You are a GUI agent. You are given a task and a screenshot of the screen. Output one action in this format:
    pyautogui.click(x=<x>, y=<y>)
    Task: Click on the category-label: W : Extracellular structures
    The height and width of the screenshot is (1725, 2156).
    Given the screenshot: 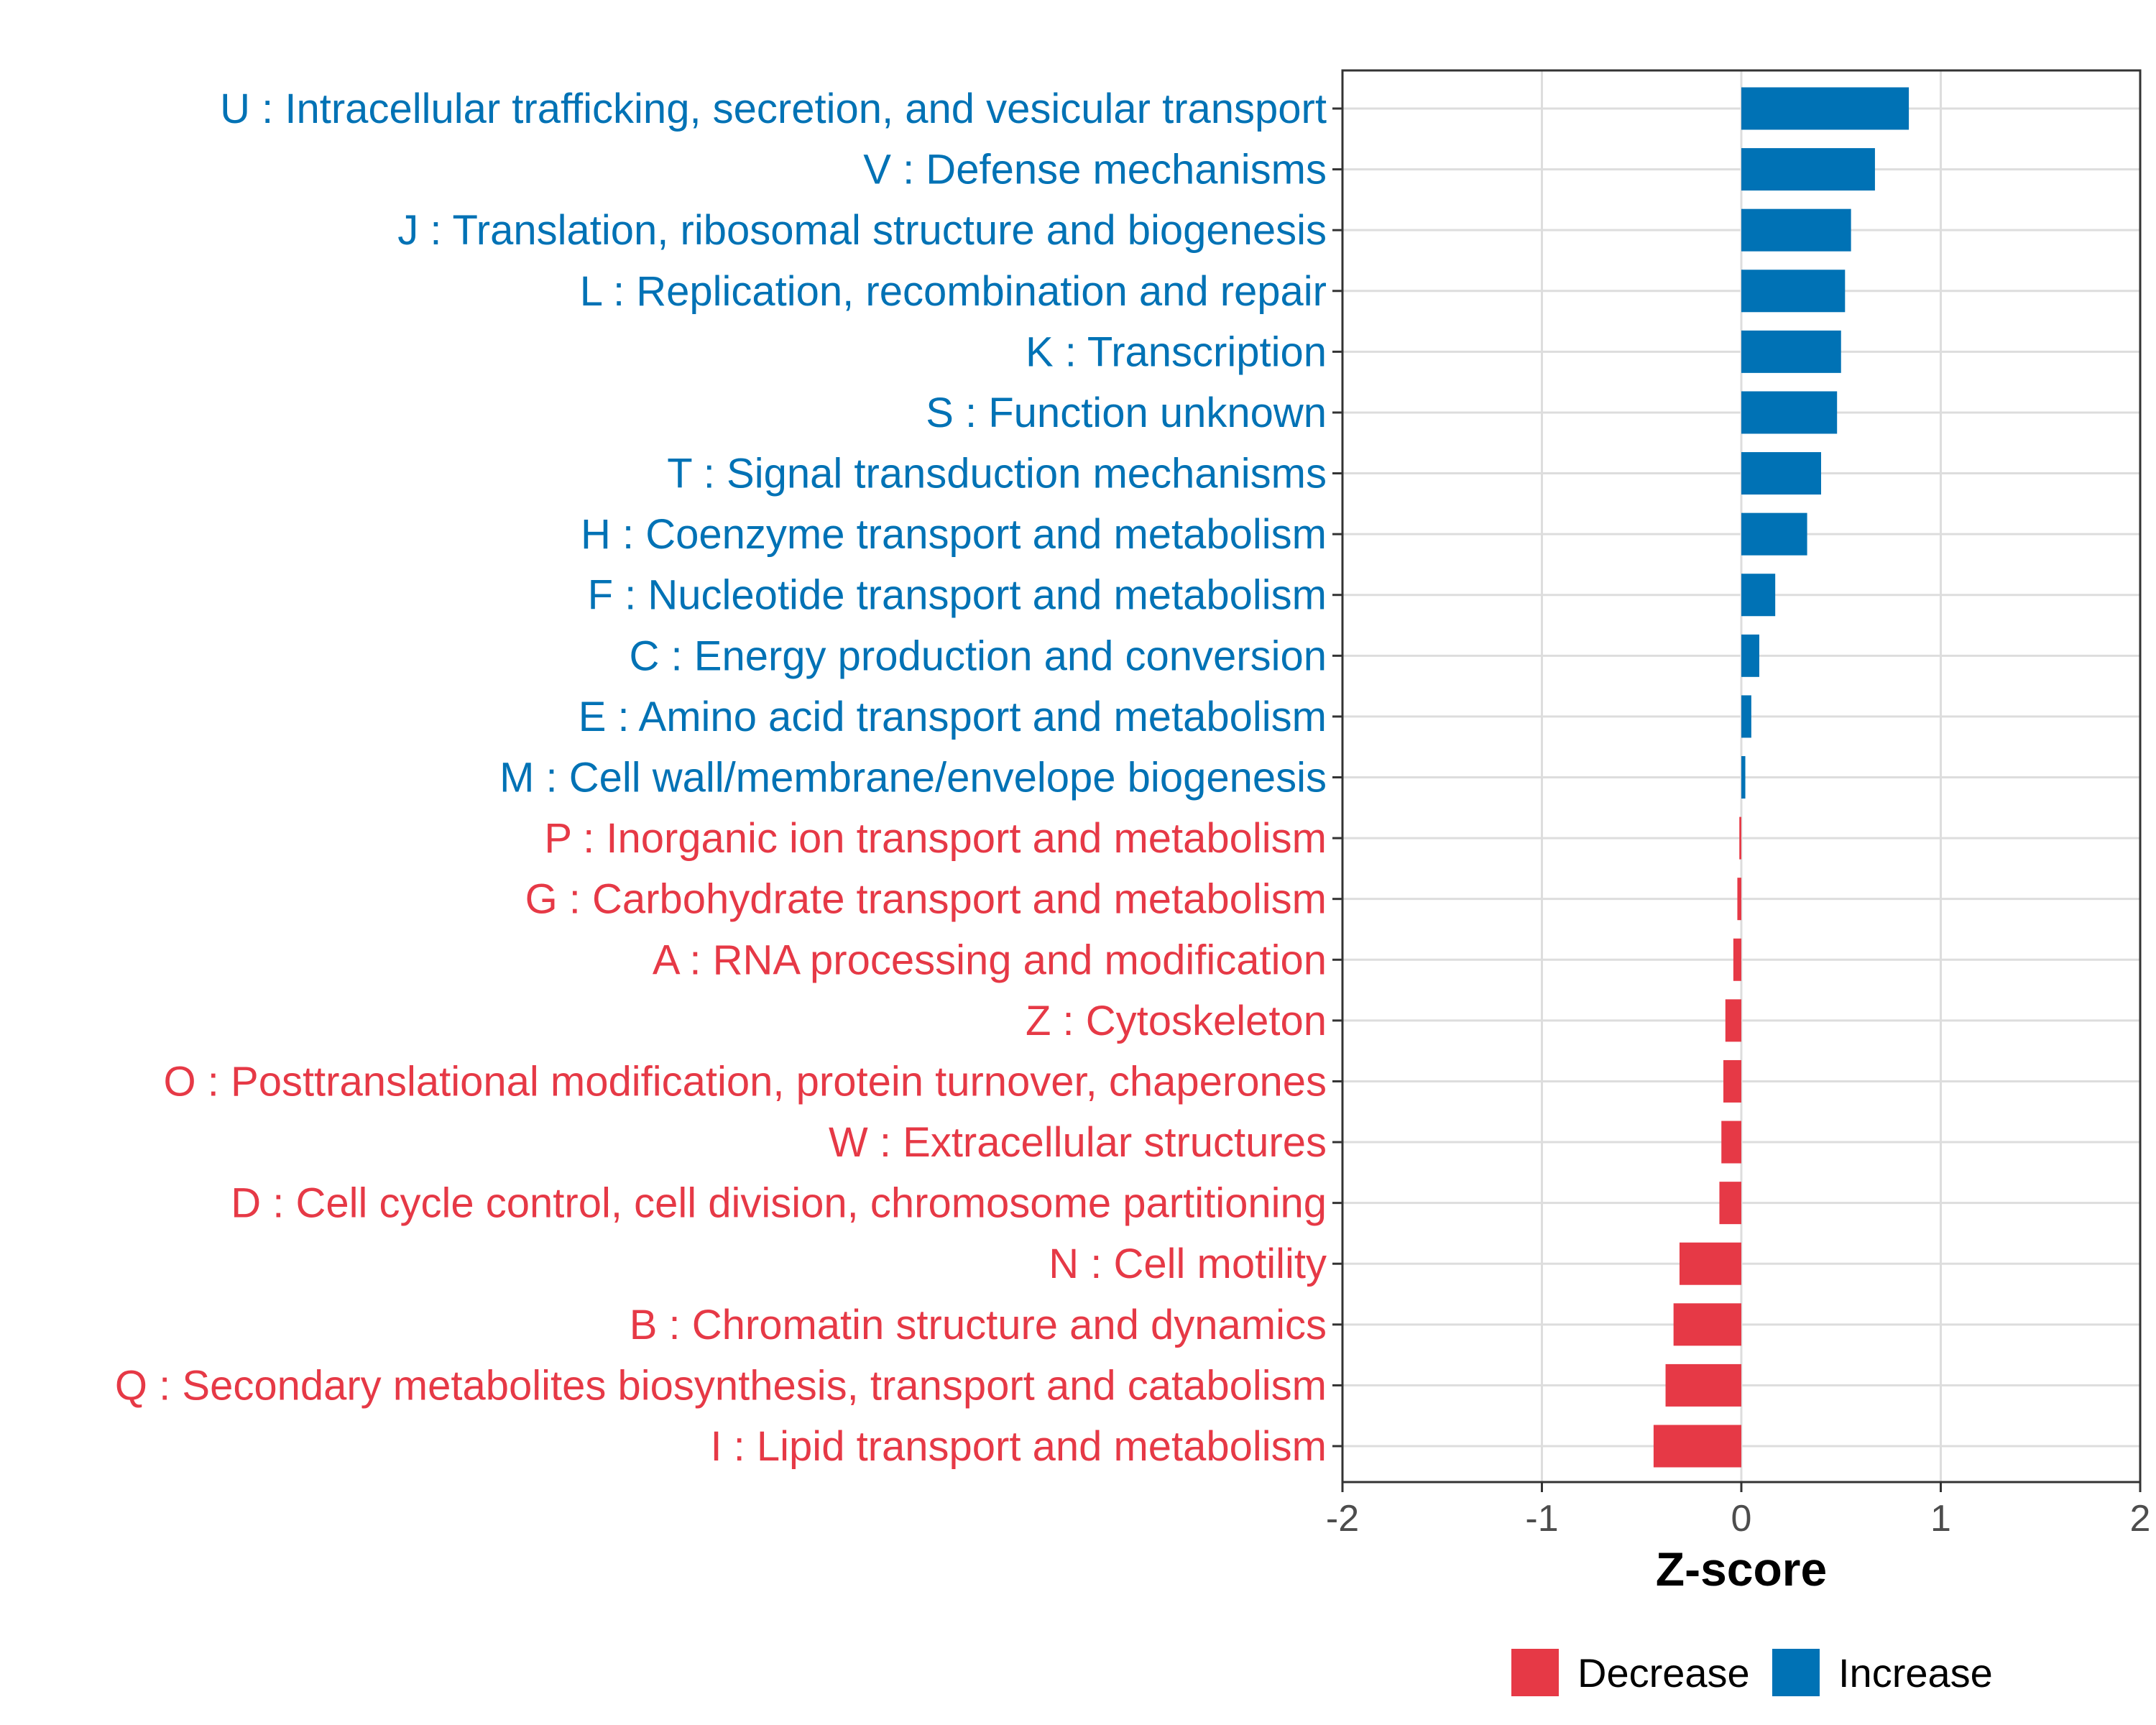 What is the action you would take?
    pyautogui.click(x=1078, y=1142)
    